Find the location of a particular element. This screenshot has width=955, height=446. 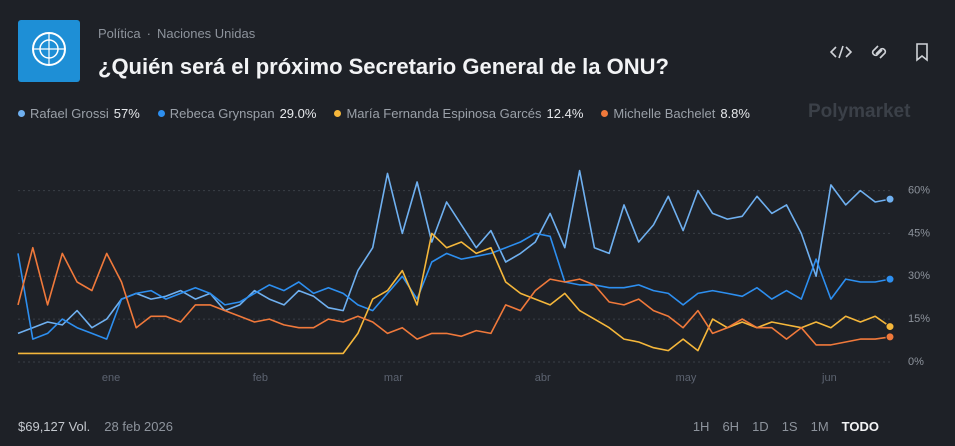

bookmark-button is located at coordinates (922, 52).